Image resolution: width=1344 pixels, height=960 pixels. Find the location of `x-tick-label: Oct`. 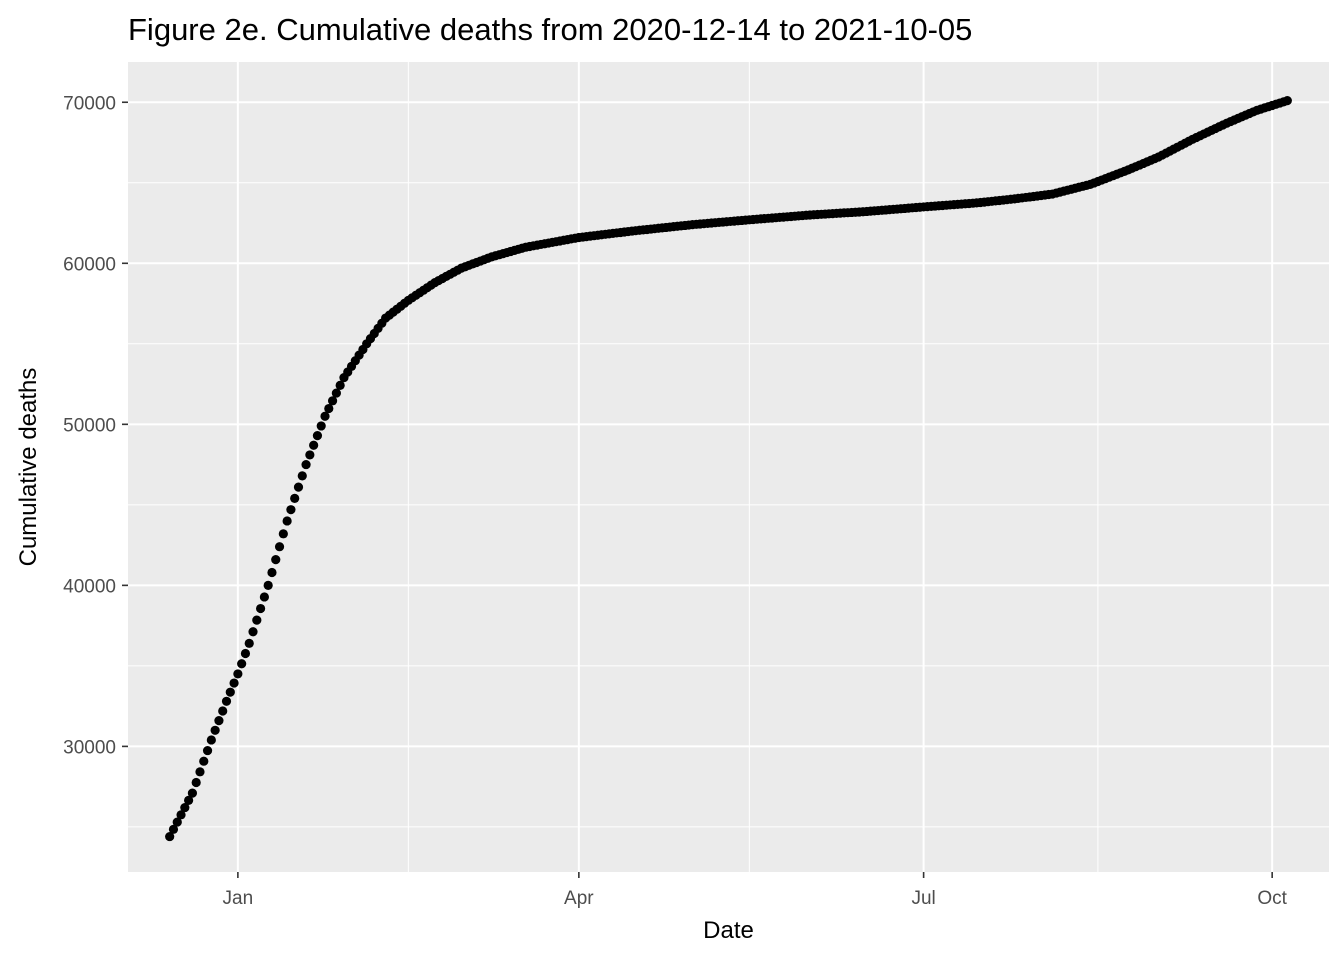

x-tick-label: Oct is located at coordinates (1272, 898).